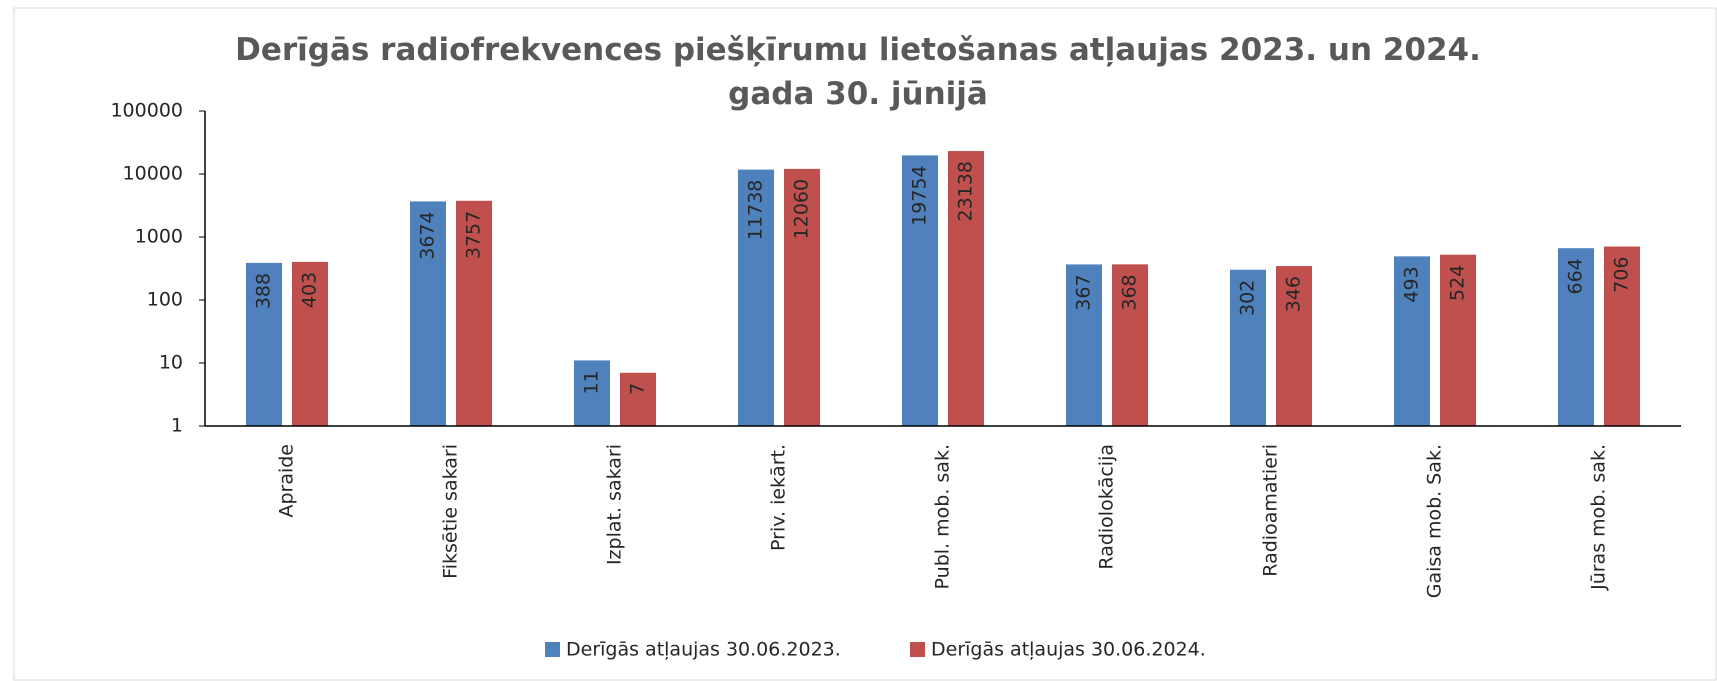  I want to click on y-tick-label: 100, so click(165, 300).